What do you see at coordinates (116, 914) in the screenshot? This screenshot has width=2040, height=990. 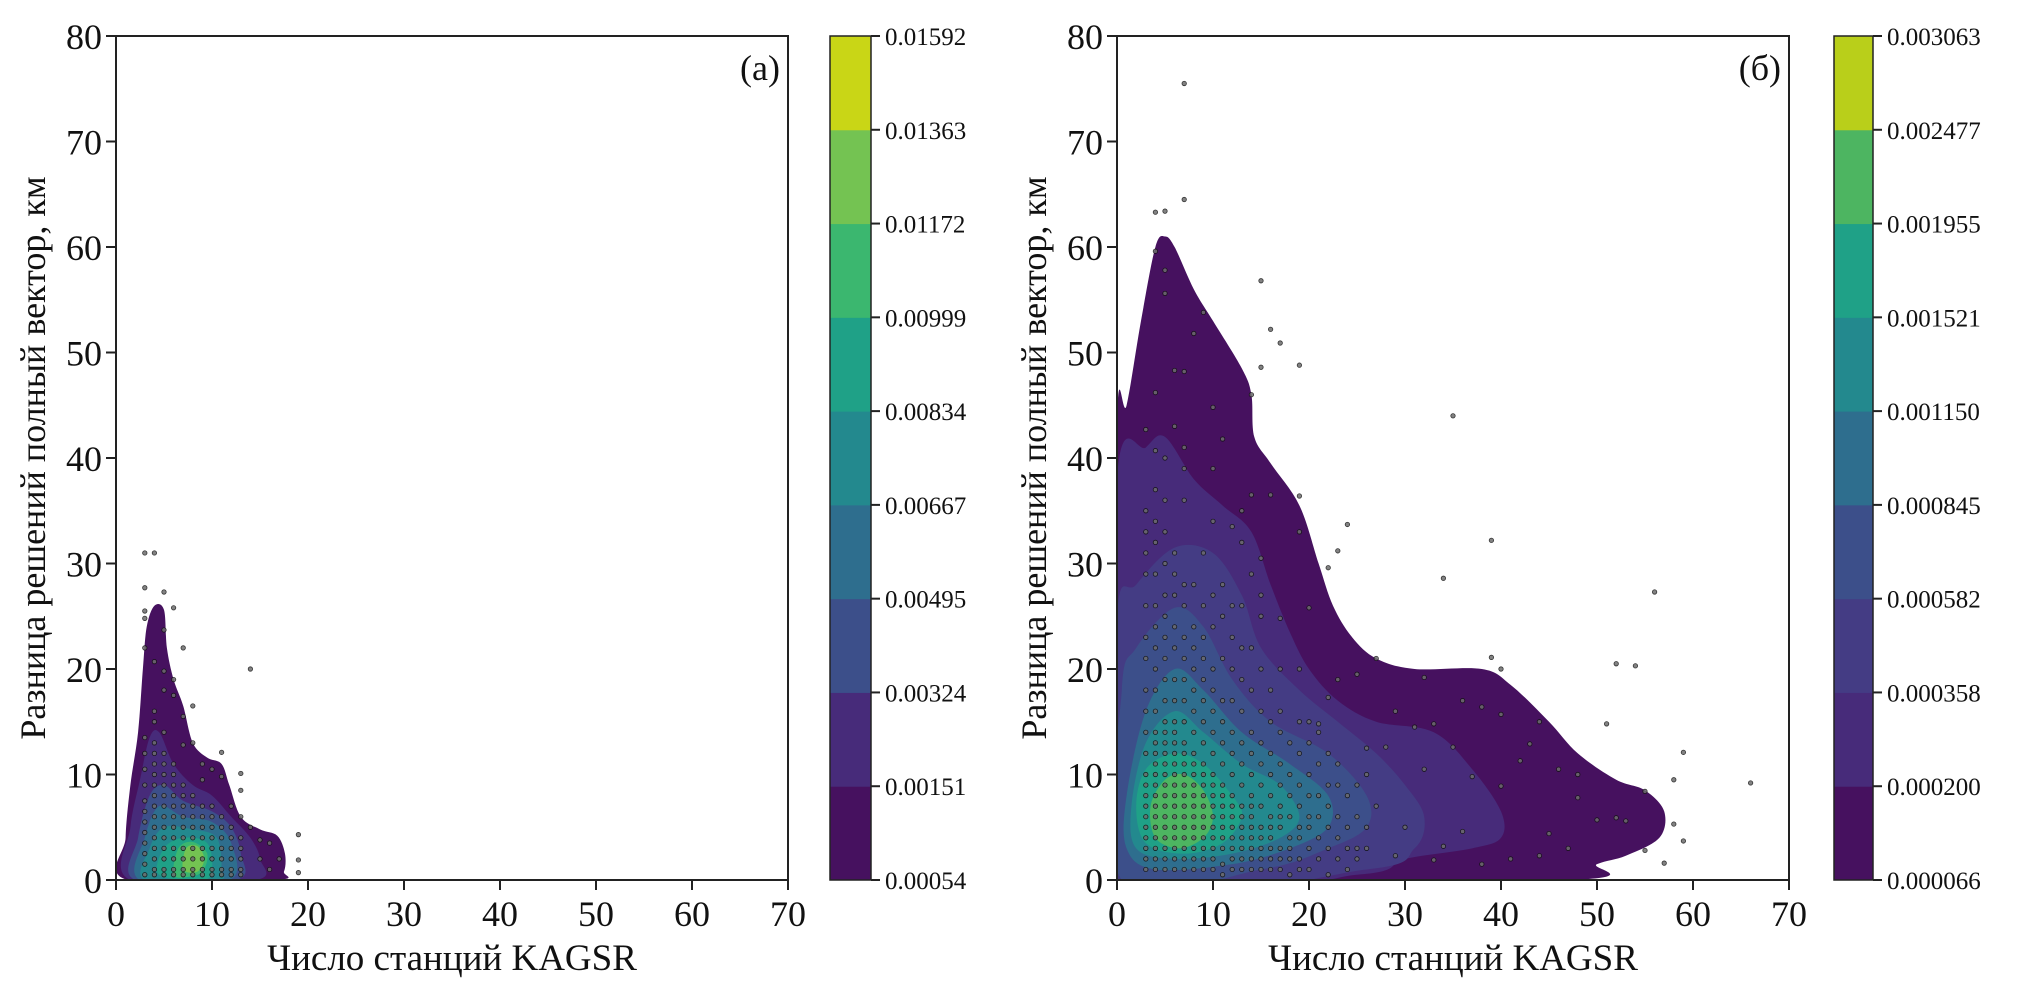 I see `x-tick-label: 0` at bounding box center [116, 914].